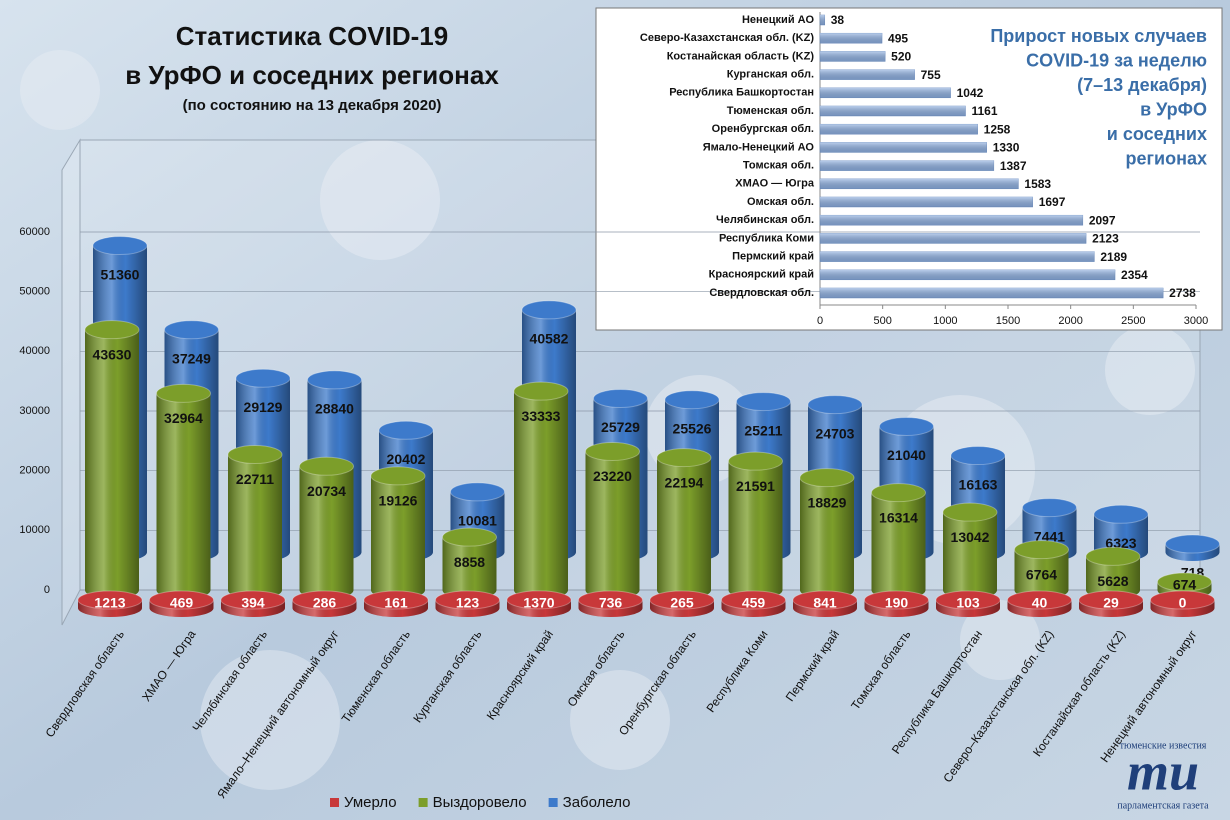 The height and width of the screenshot is (820, 1230). What do you see at coordinates (759, 147) in the screenshot?
I see `y-tick-label: Ямало-Ненецкий АО` at bounding box center [759, 147].